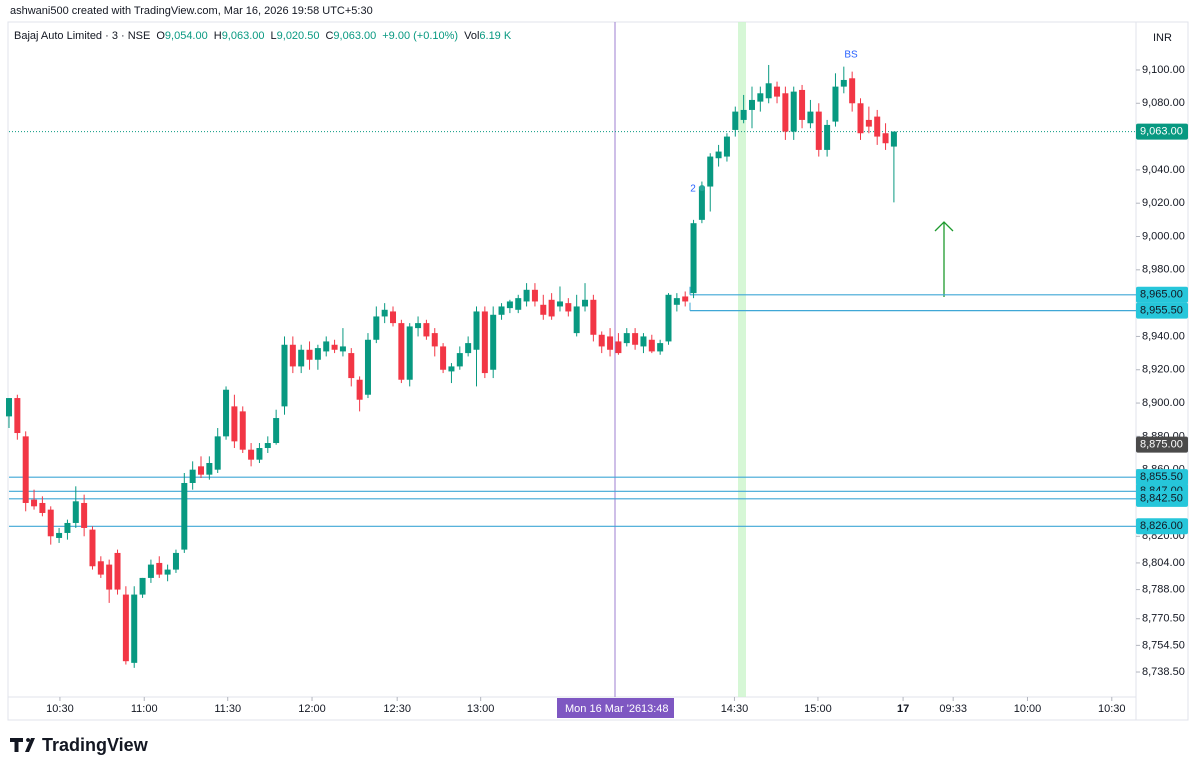  I want to click on price-line-label: 8,826.00, so click(1161, 526).